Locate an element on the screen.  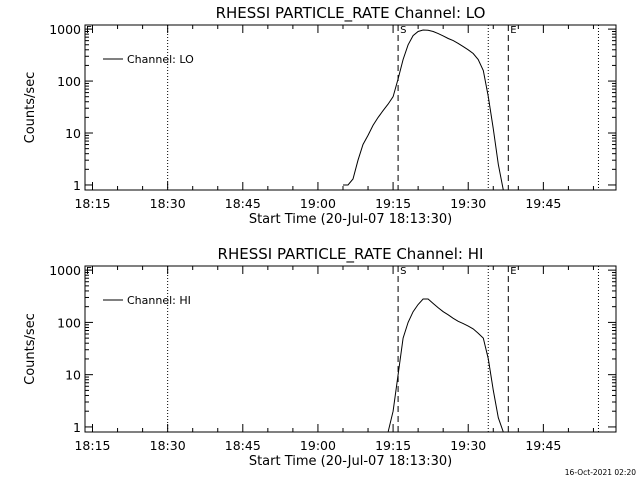
legend-label: Channel: HI is located at coordinates (159, 300).